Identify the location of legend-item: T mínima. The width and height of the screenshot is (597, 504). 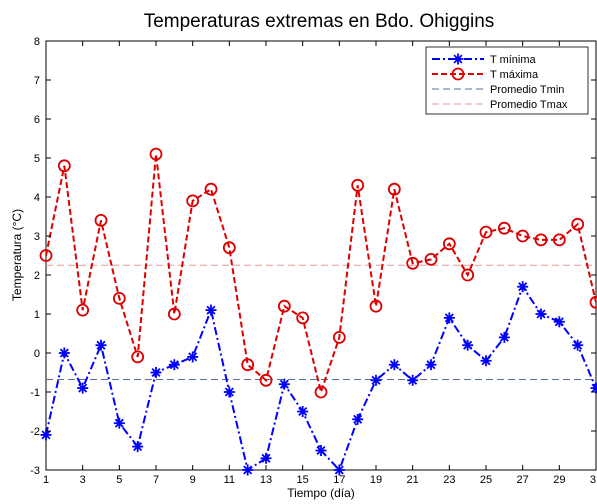
(484, 59).